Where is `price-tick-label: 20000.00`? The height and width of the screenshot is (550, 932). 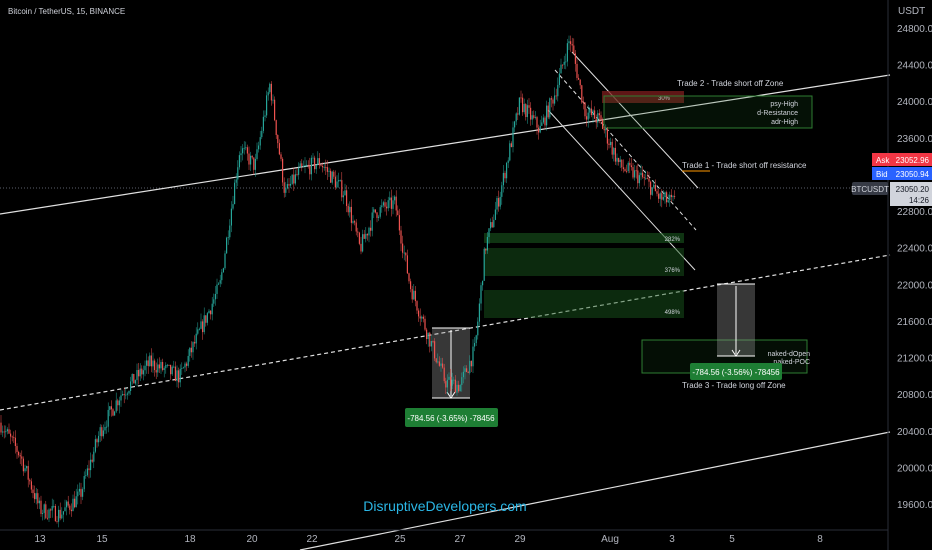
price-tick-label: 20000.00 is located at coordinates (914, 468).